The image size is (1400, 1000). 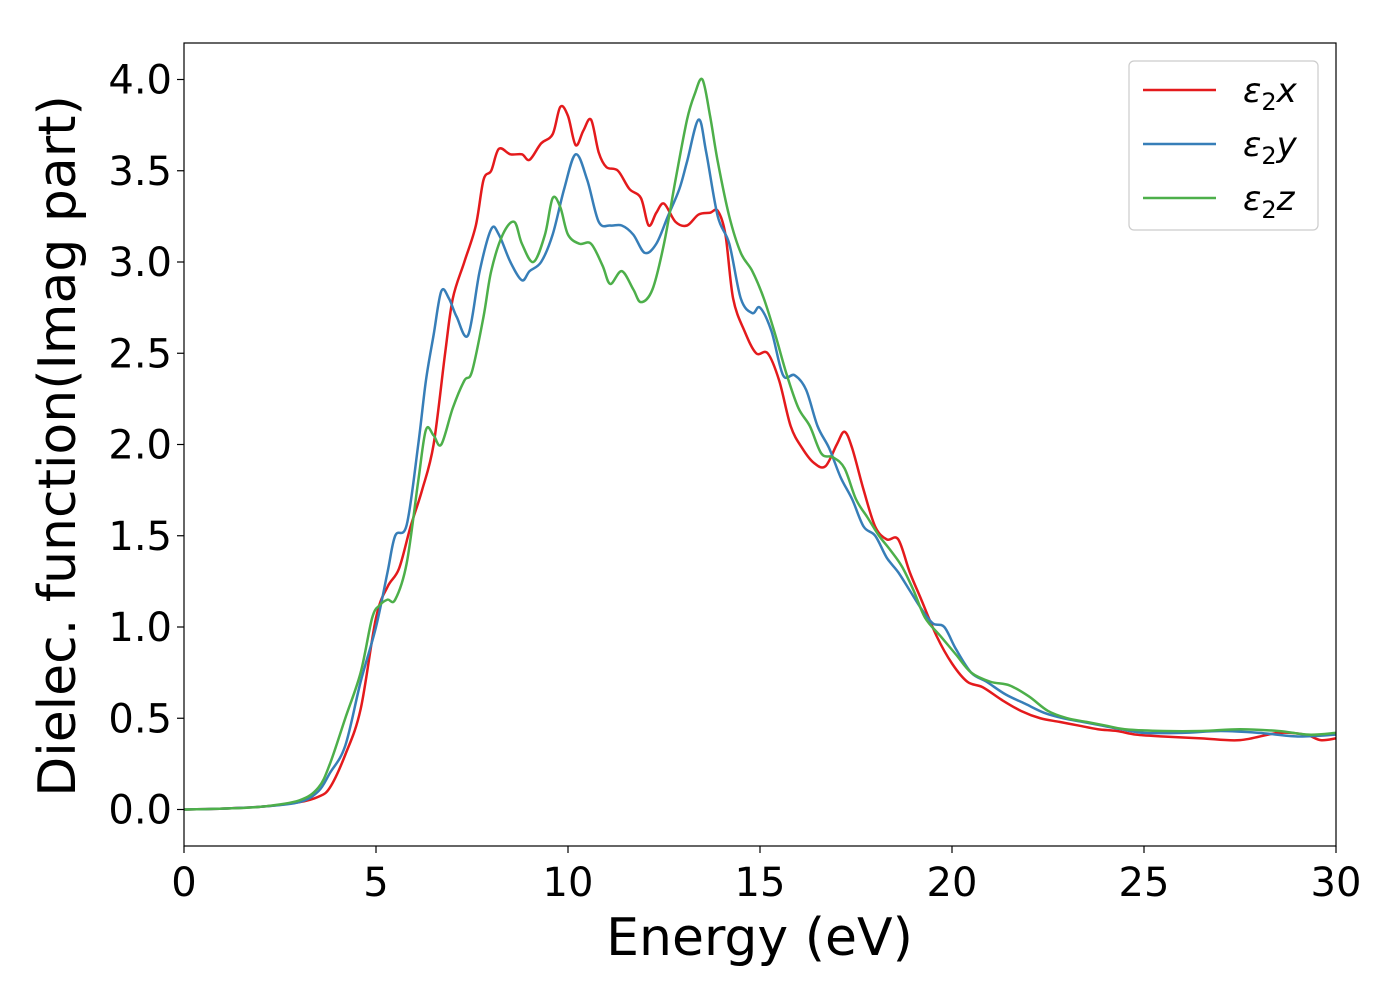 I want to click on legend-box, so click(x=1223, y=145).